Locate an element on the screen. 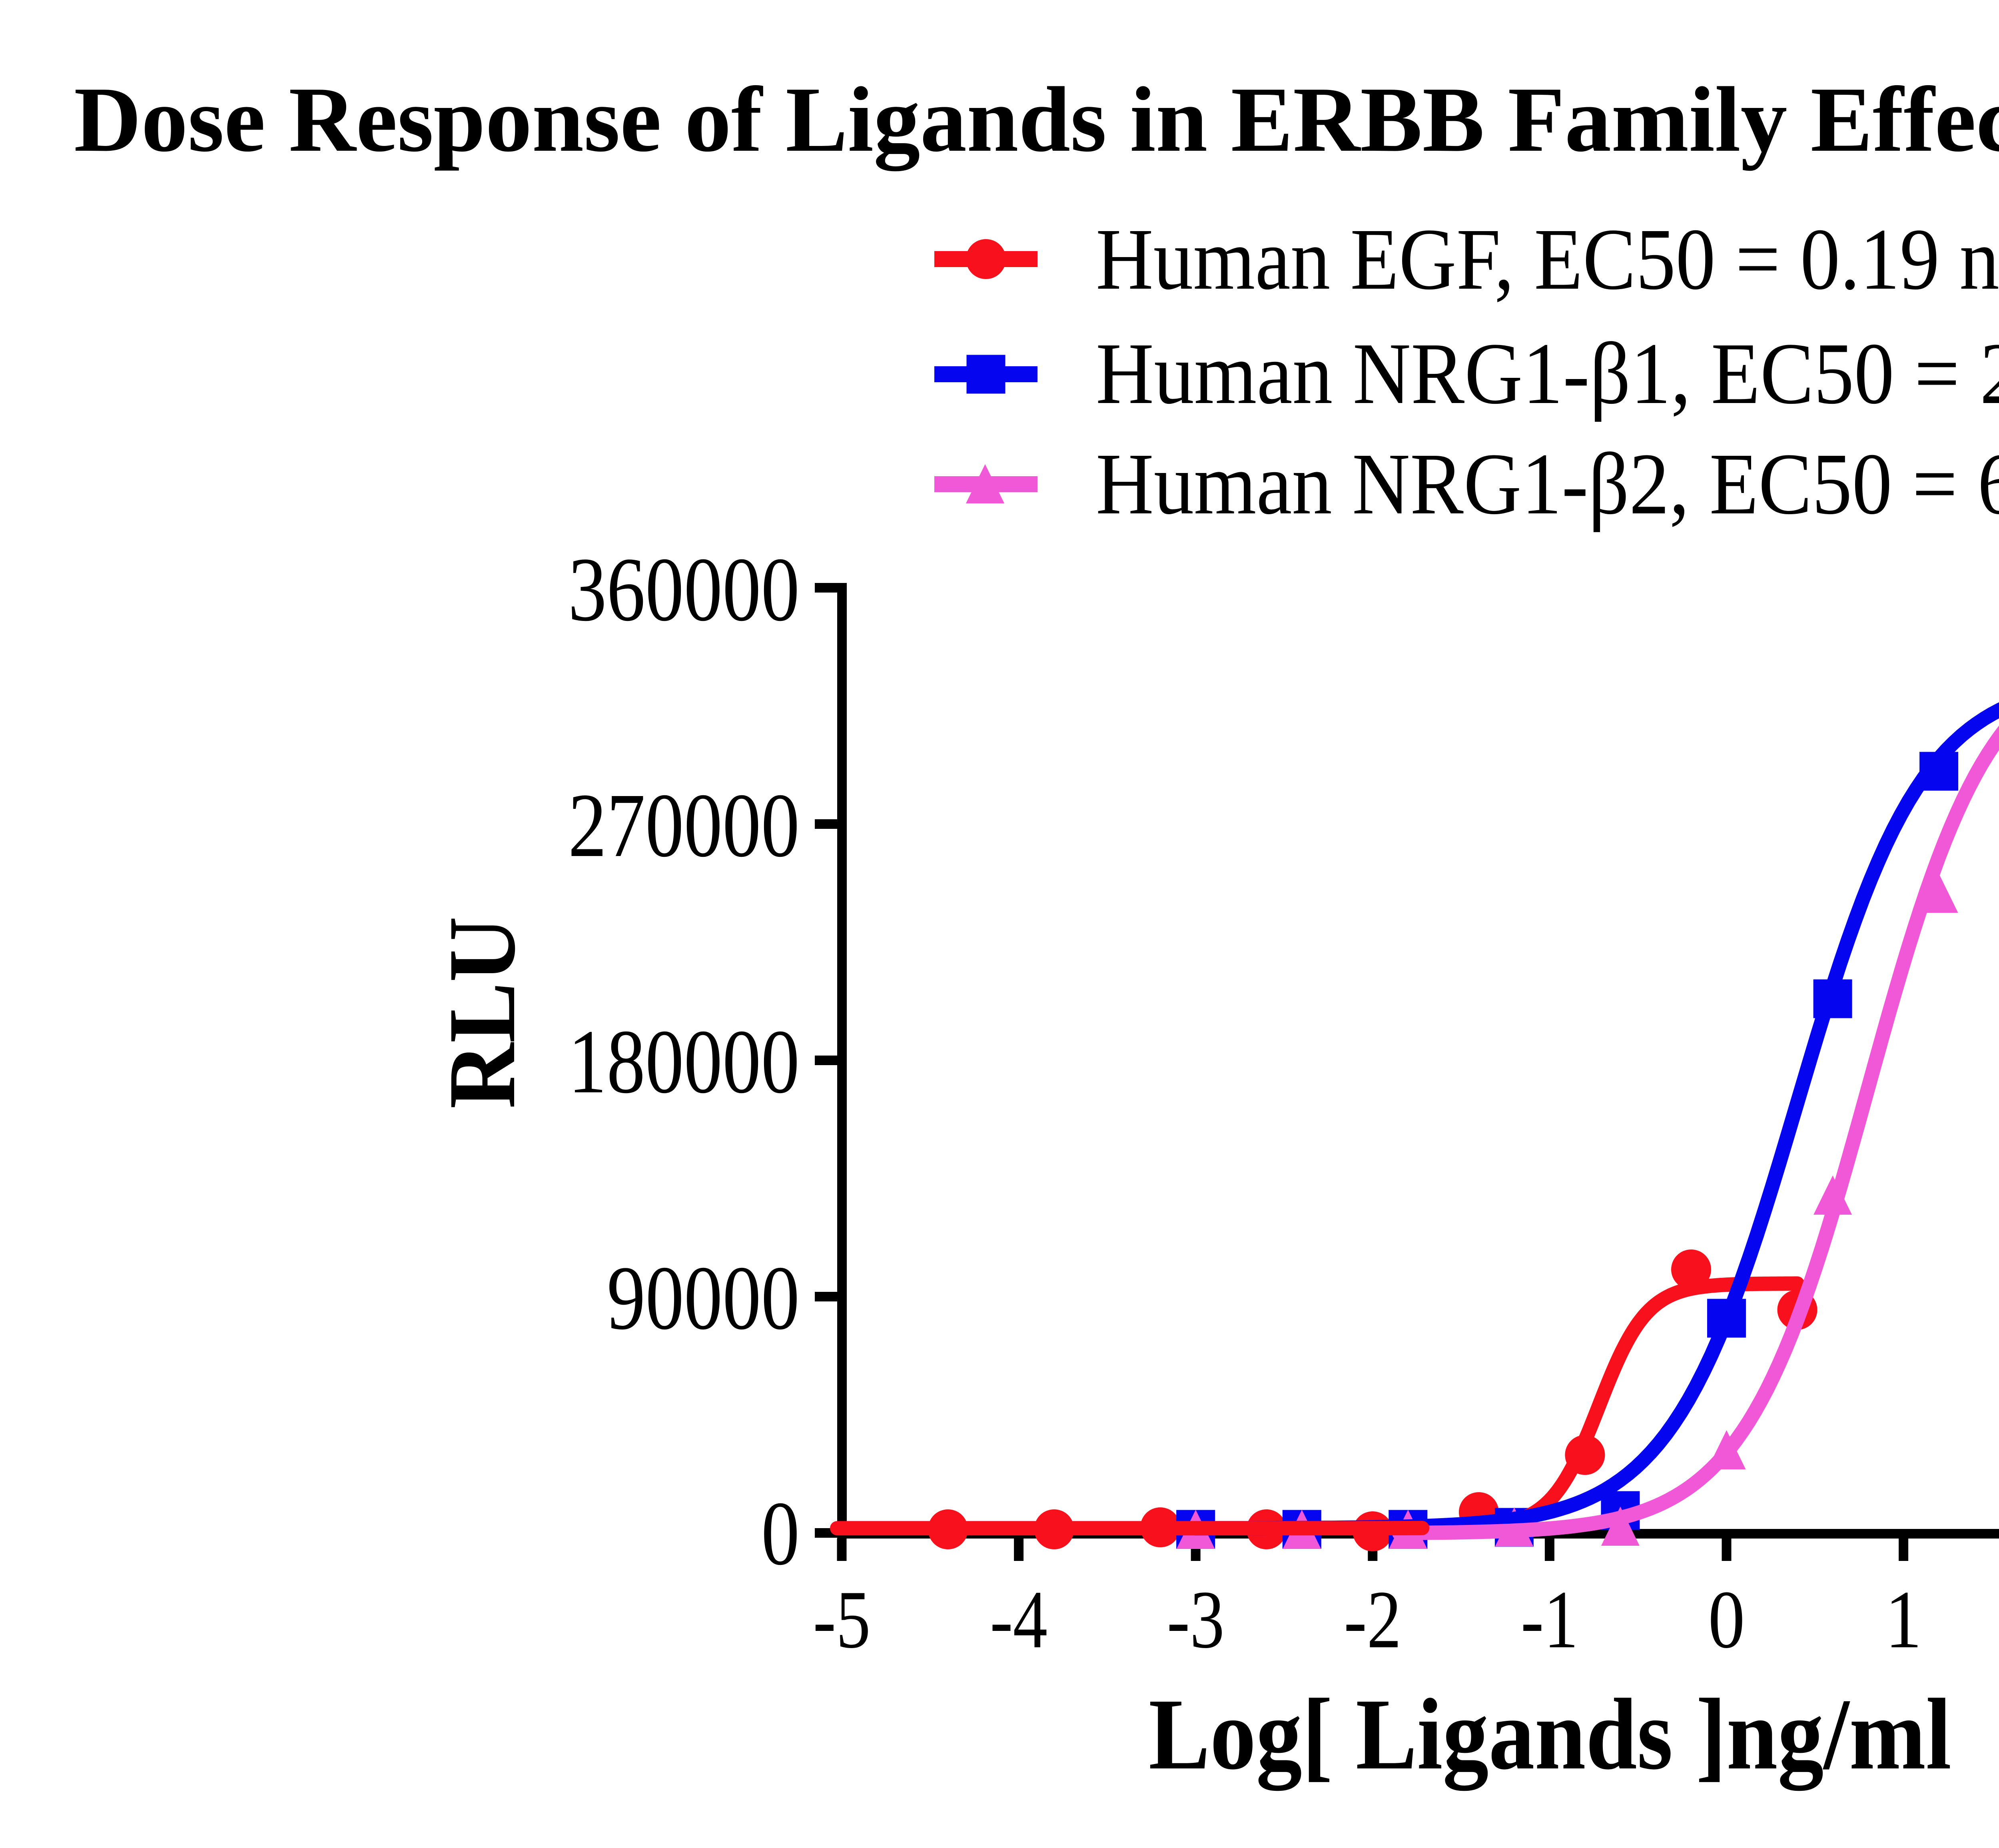 This screenshot has width=1999, height=1848. svg-text: 90000 is located at coordinates (704, 1298).